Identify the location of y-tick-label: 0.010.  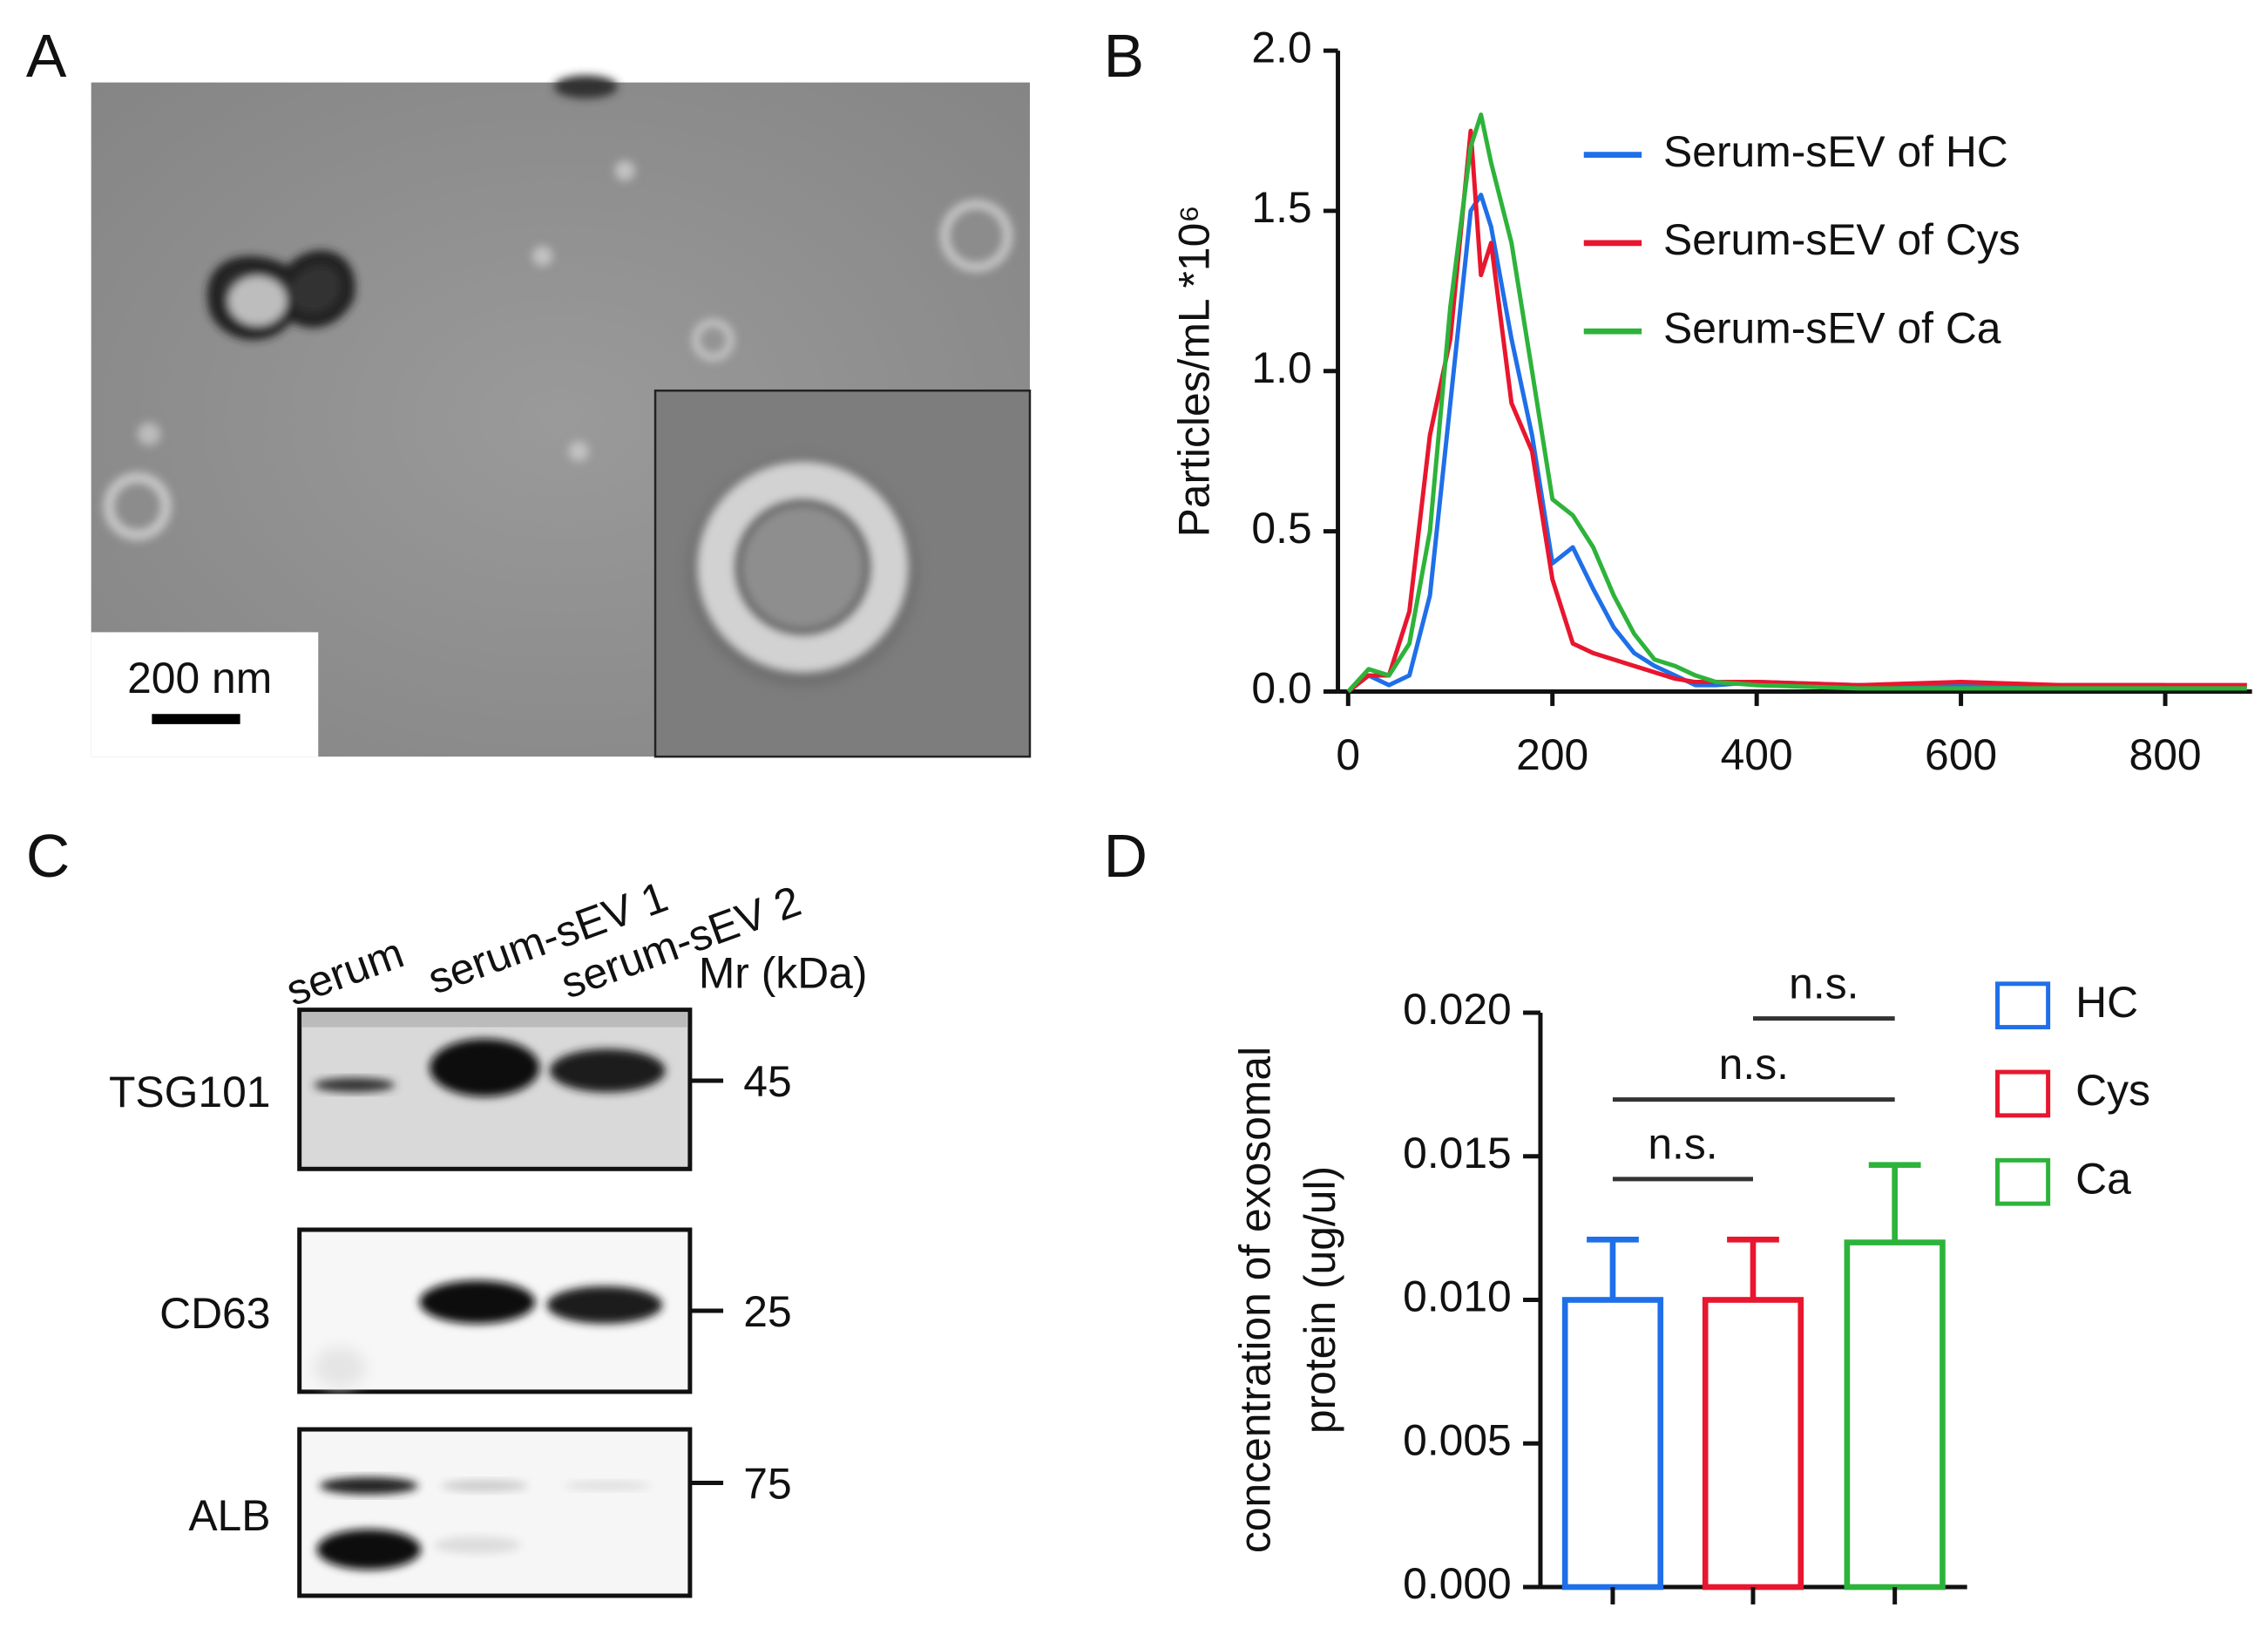
(1457, 1297).